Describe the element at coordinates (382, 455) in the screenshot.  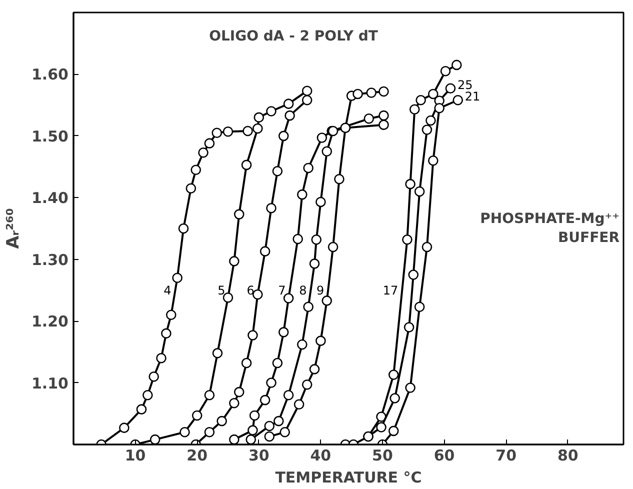
I see `x-tick-label: 50` at that location.